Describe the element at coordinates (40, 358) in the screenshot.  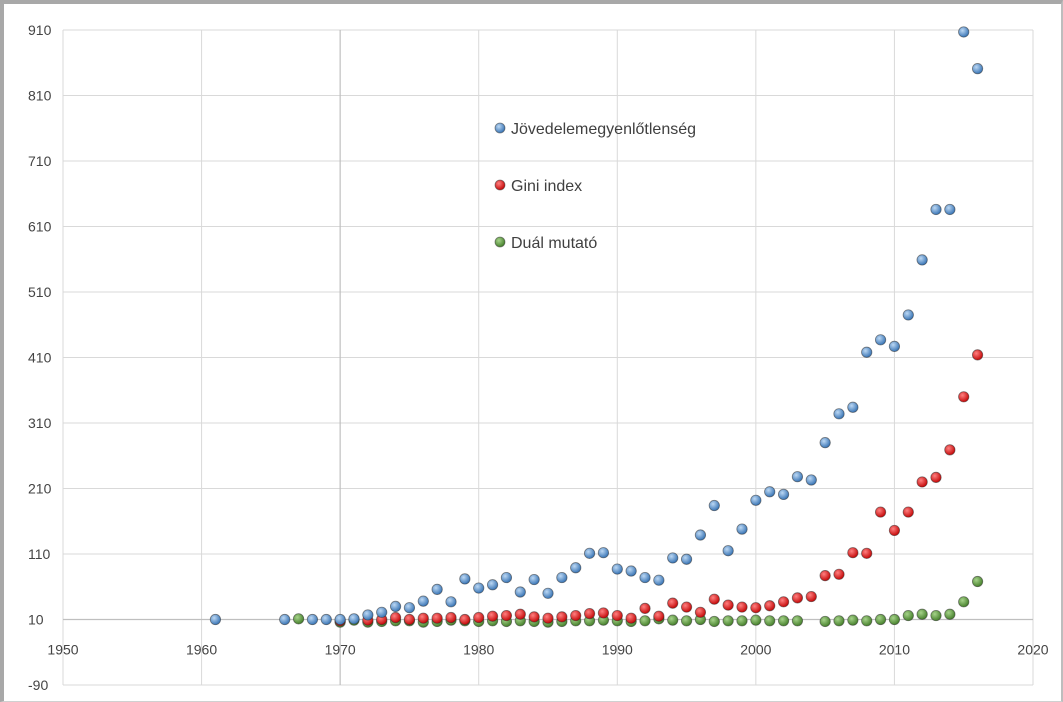
I see `y-tick-label: 410` at that location.